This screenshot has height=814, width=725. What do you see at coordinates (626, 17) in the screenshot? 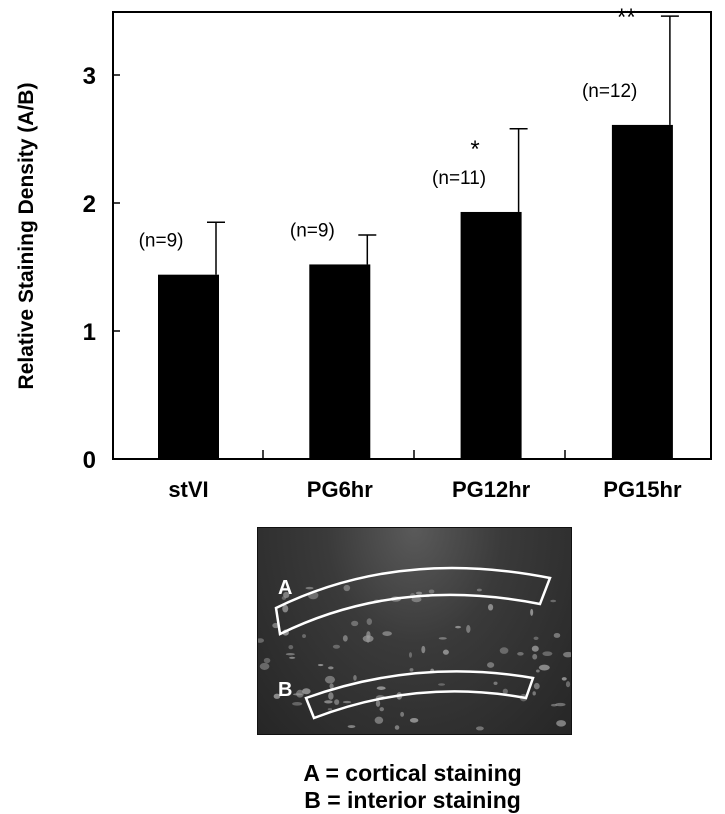
I see `significance-marker: **` at bounding box center [626, 17].